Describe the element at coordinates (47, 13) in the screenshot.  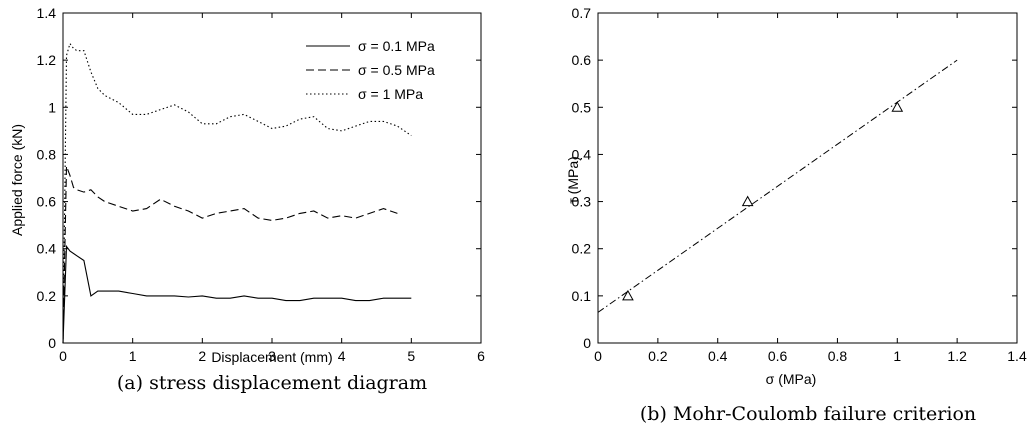
I see `a-y-tick-label: 1.4` at that location.